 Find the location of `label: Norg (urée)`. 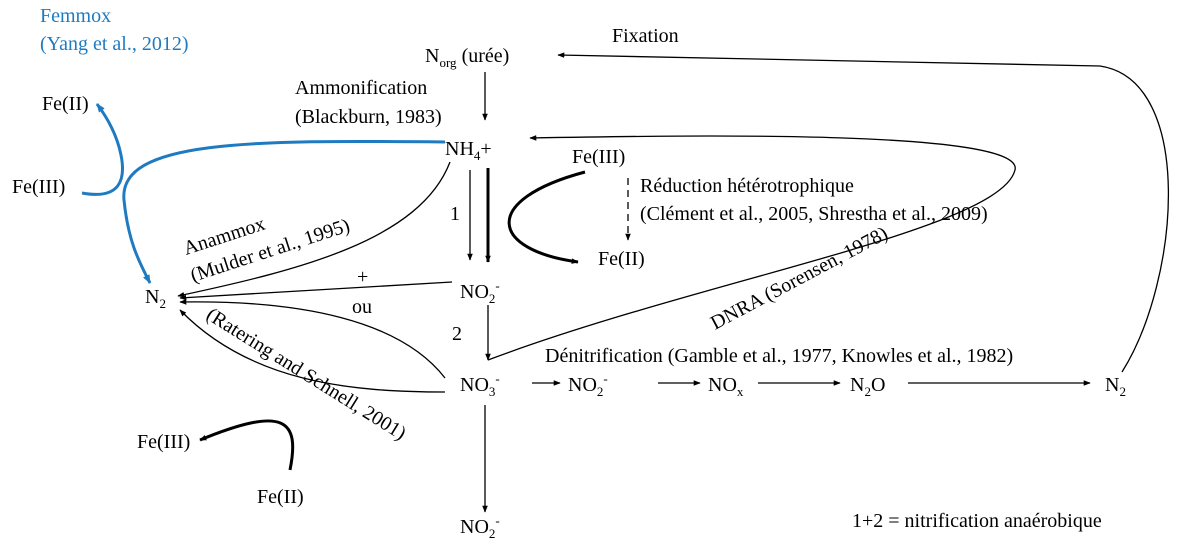

label: Norg (urée) is located at coordinates (467, 57).